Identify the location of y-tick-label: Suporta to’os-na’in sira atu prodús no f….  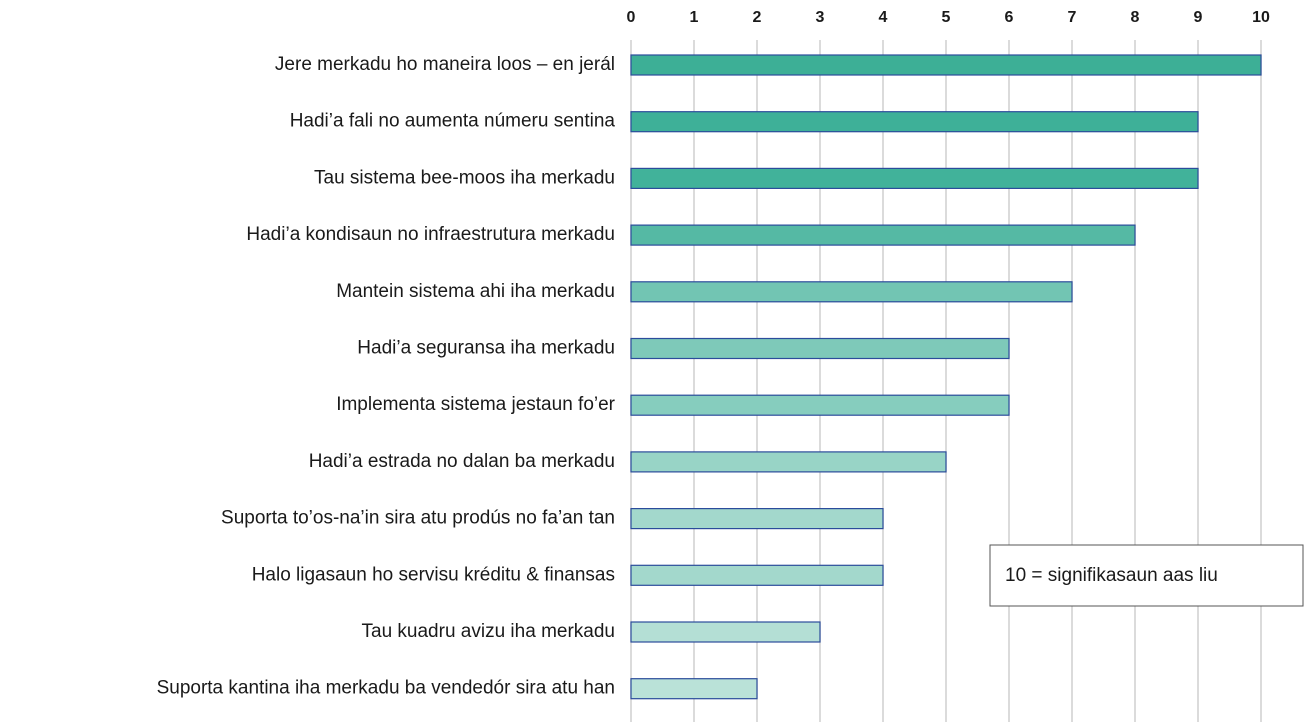
(418, 518).